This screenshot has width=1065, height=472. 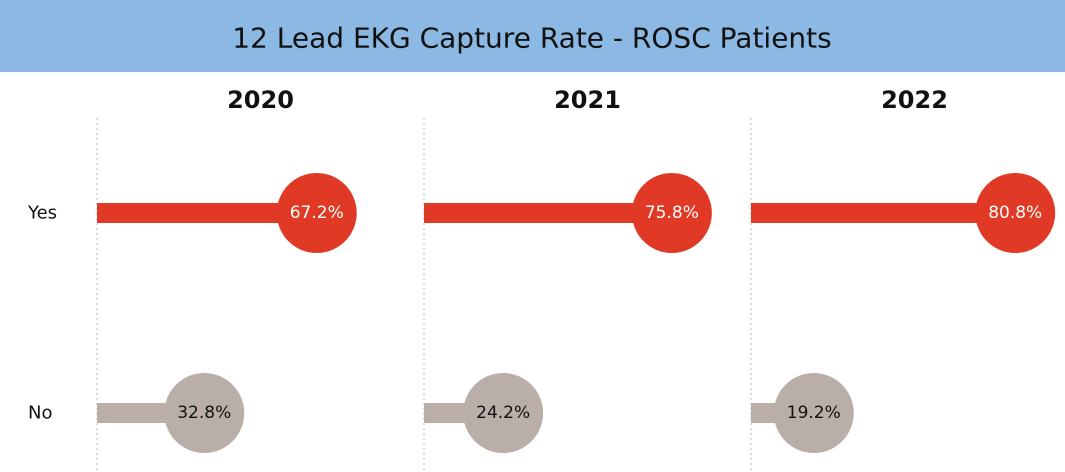 I want to click on chart-title: 12 Lead EKG Capture Rate - ROSC Patients, so click(x=531, y=38).